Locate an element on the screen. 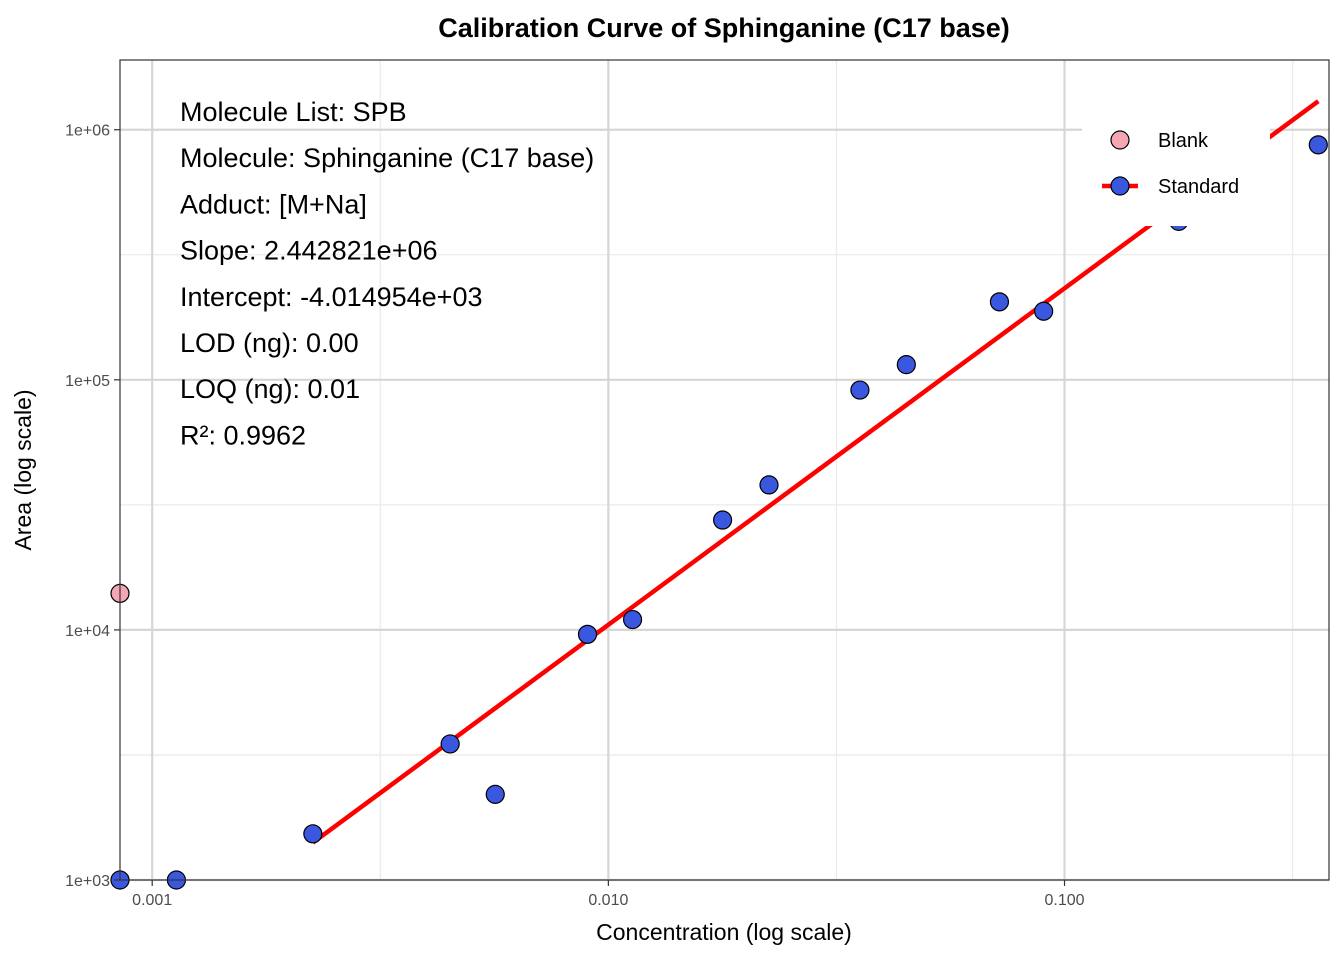 The image size is (1344, 960). legend: Blank Standard is located at coordinates (1176, 169).